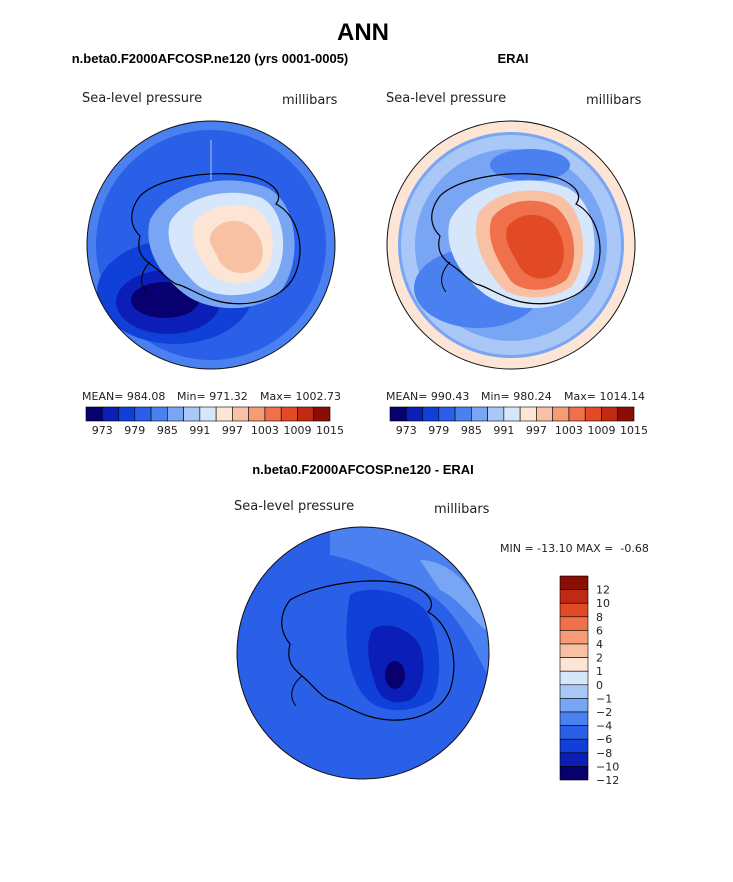  I want to click on panel-b-colorbar-tick-label: 973, so click(406, 430).